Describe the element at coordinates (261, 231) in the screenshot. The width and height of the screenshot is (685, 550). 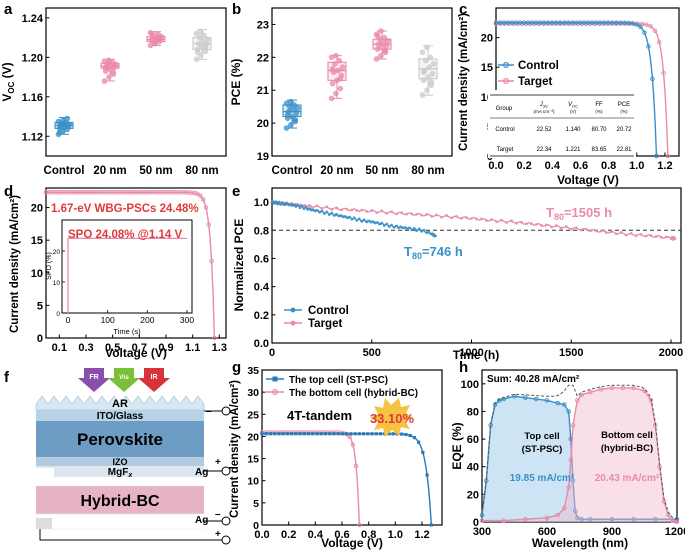
I see `e-ytick-4: 0.8` at that location.